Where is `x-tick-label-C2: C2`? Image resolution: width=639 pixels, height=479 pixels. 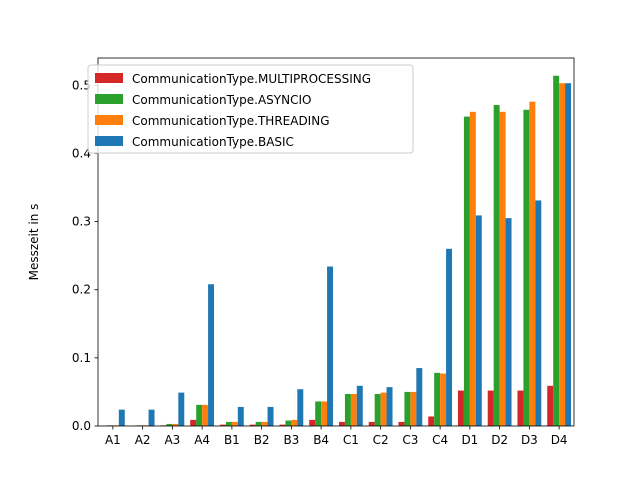
x-tick-label-C2: C2 is located at coordinates (381, 440).